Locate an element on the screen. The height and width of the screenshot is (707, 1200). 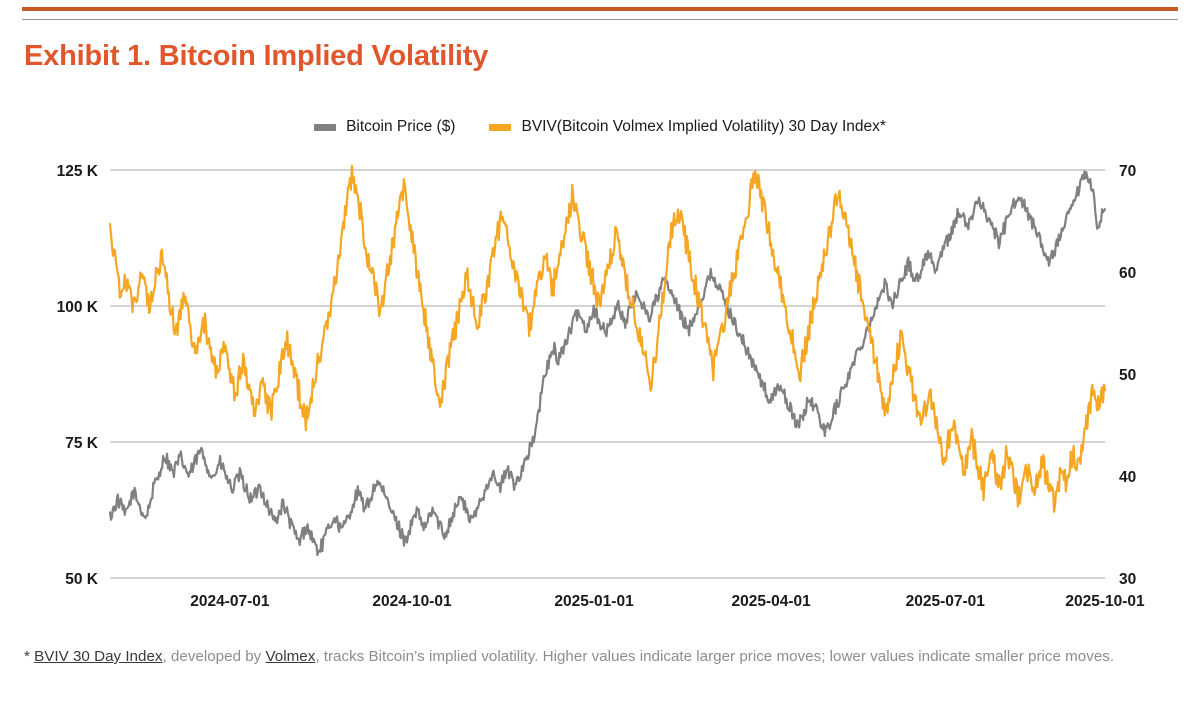
right-axis-tick-label: 40 is located at coordinates (1127, 477).